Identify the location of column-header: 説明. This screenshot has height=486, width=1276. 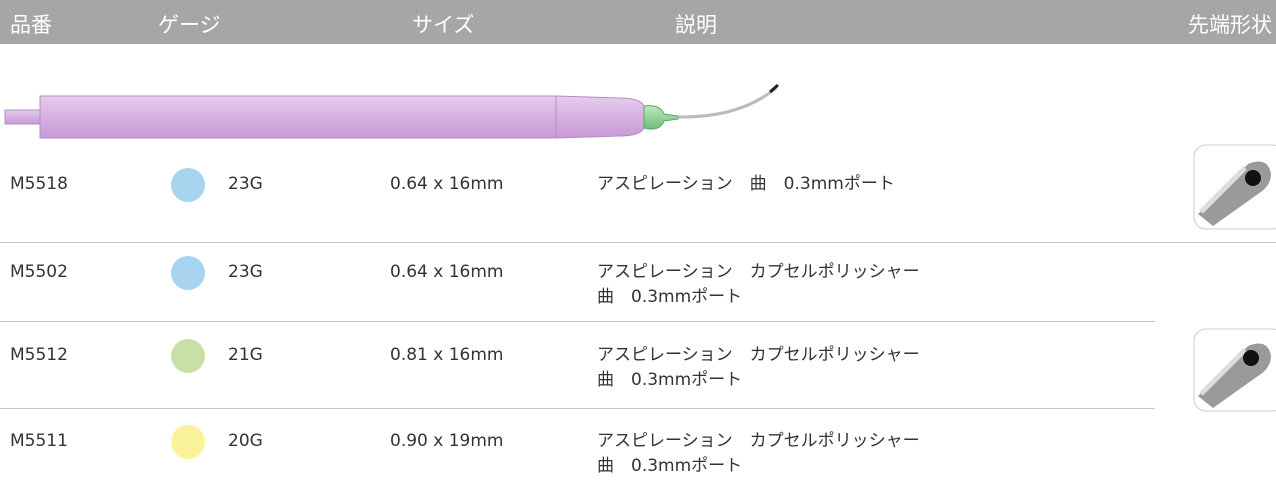
(696, 25).